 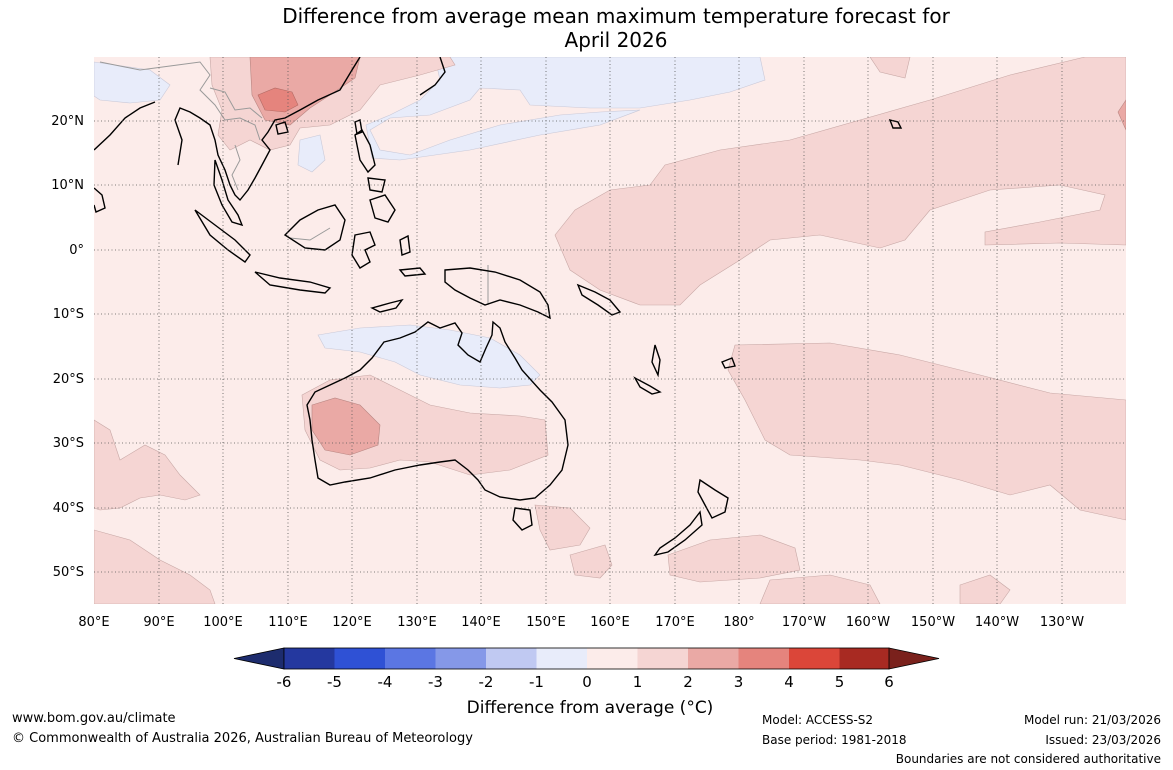 What do you see at coordinates (713, 498) in the screenshot?
I see `coast-new-zealand-north` at bounding box center [713, 498].